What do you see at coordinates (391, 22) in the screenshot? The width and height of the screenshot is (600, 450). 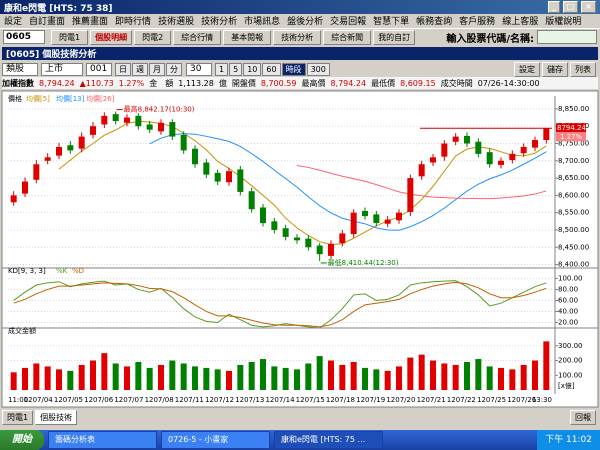 I see `menu-item: 智慧下單` at bounding box center [391, 22].